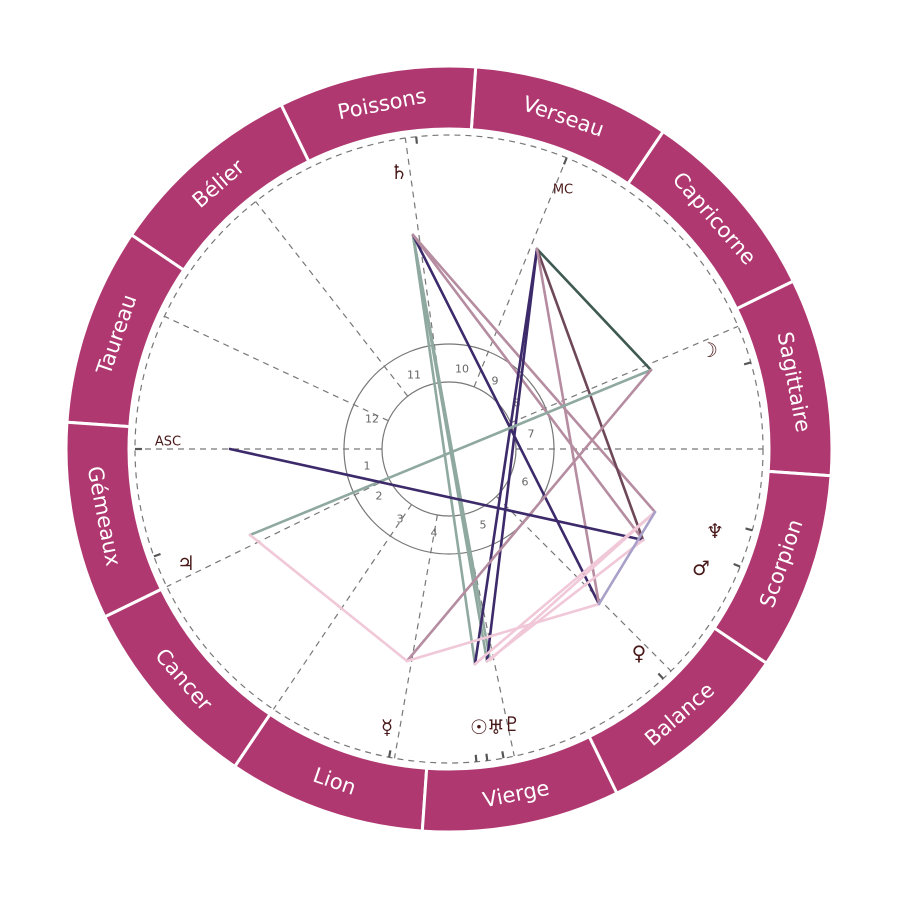 The height and width of the screenshot is (897, 897). I want to click on neptune-icon: ♆, so click(715, 531).